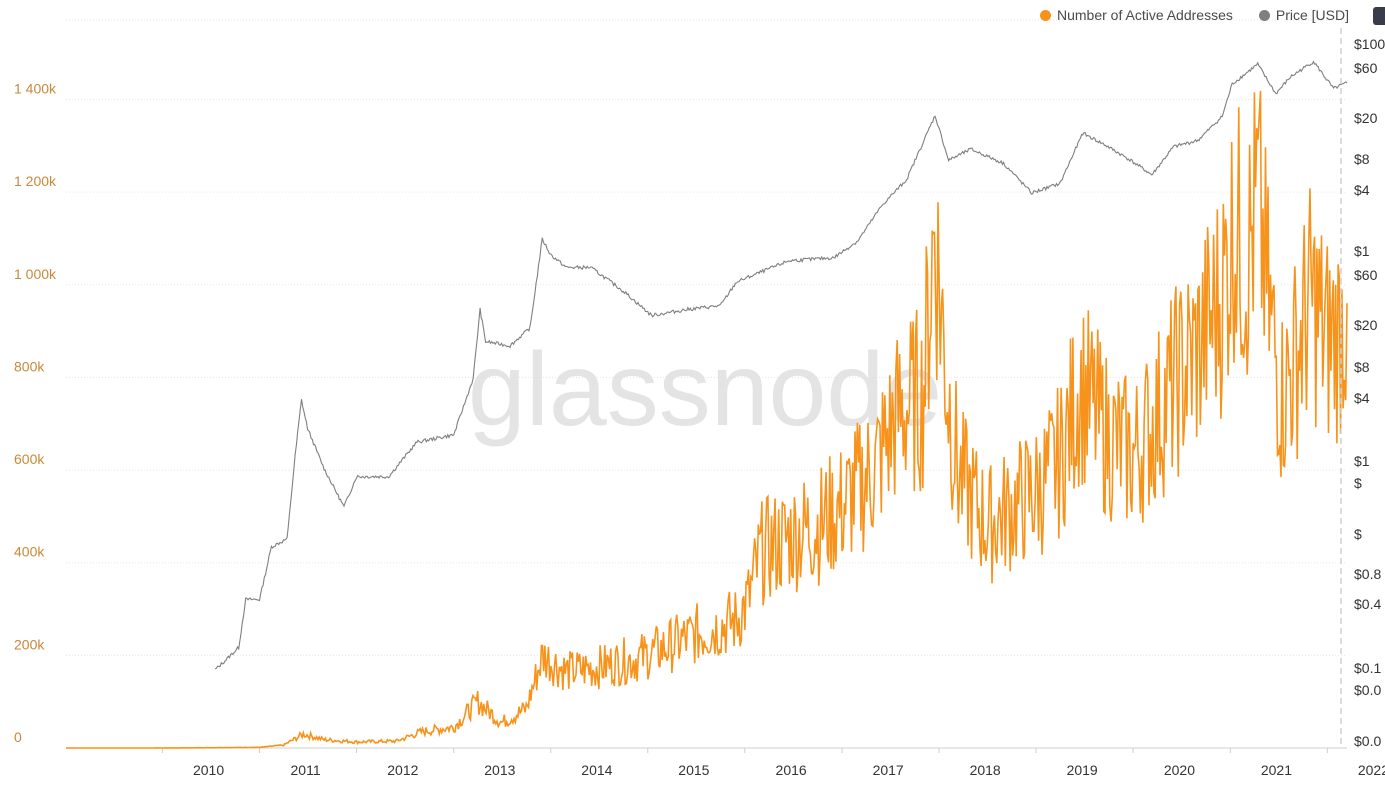  Describe the element at coordinates (705, 390) in the screenshot. I see `watermark: glassnode` at that location.